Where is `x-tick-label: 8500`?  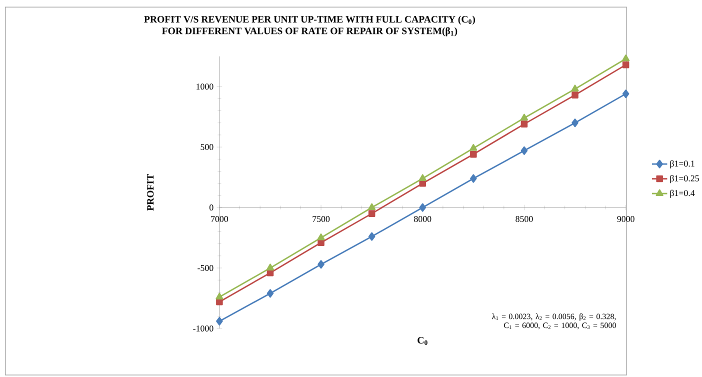
x-tick-label: 8500 is located at coordinates (524, 219).